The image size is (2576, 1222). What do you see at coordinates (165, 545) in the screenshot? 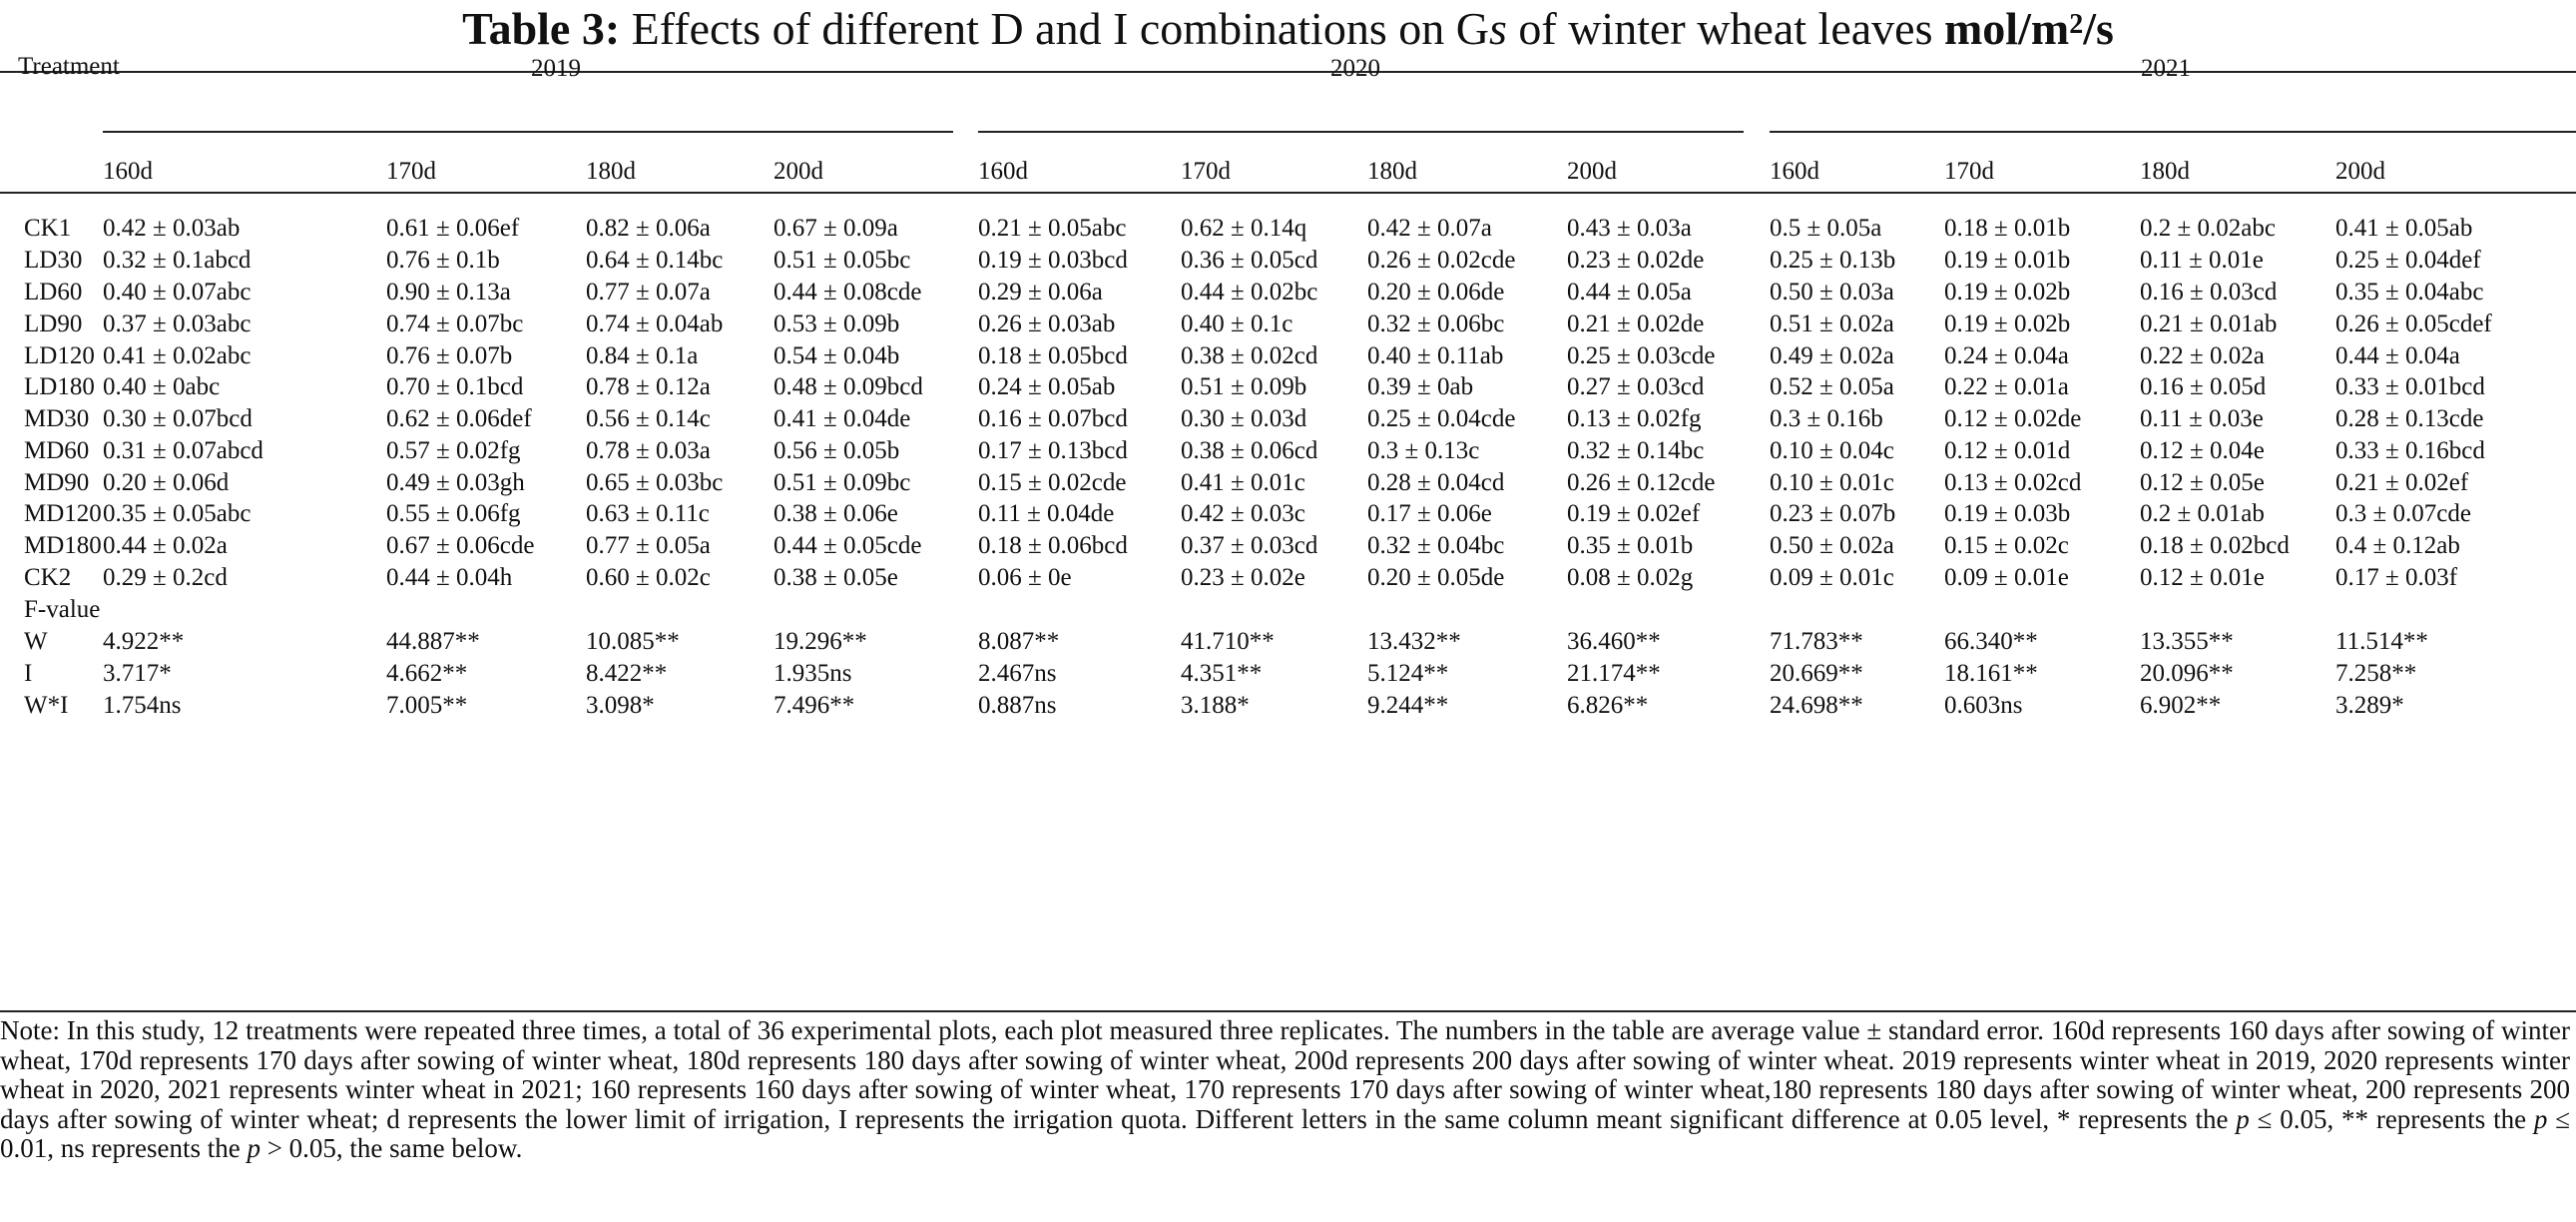
I see `table-cell: 0.44 ± 0.02a` at bounding box center [165, 545].